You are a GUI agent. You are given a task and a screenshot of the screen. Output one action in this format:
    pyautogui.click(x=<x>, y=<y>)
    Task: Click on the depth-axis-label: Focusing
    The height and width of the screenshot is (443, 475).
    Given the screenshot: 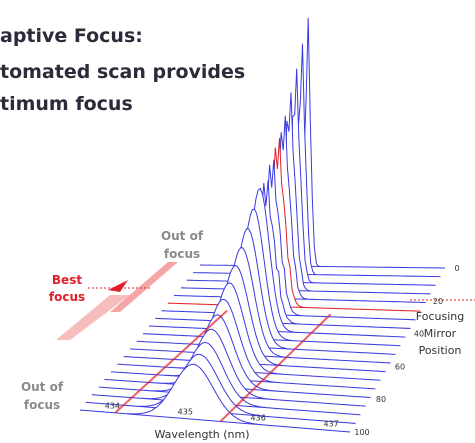 What is the action you would take?
    pyautogui.click(x=440, y=316)
    